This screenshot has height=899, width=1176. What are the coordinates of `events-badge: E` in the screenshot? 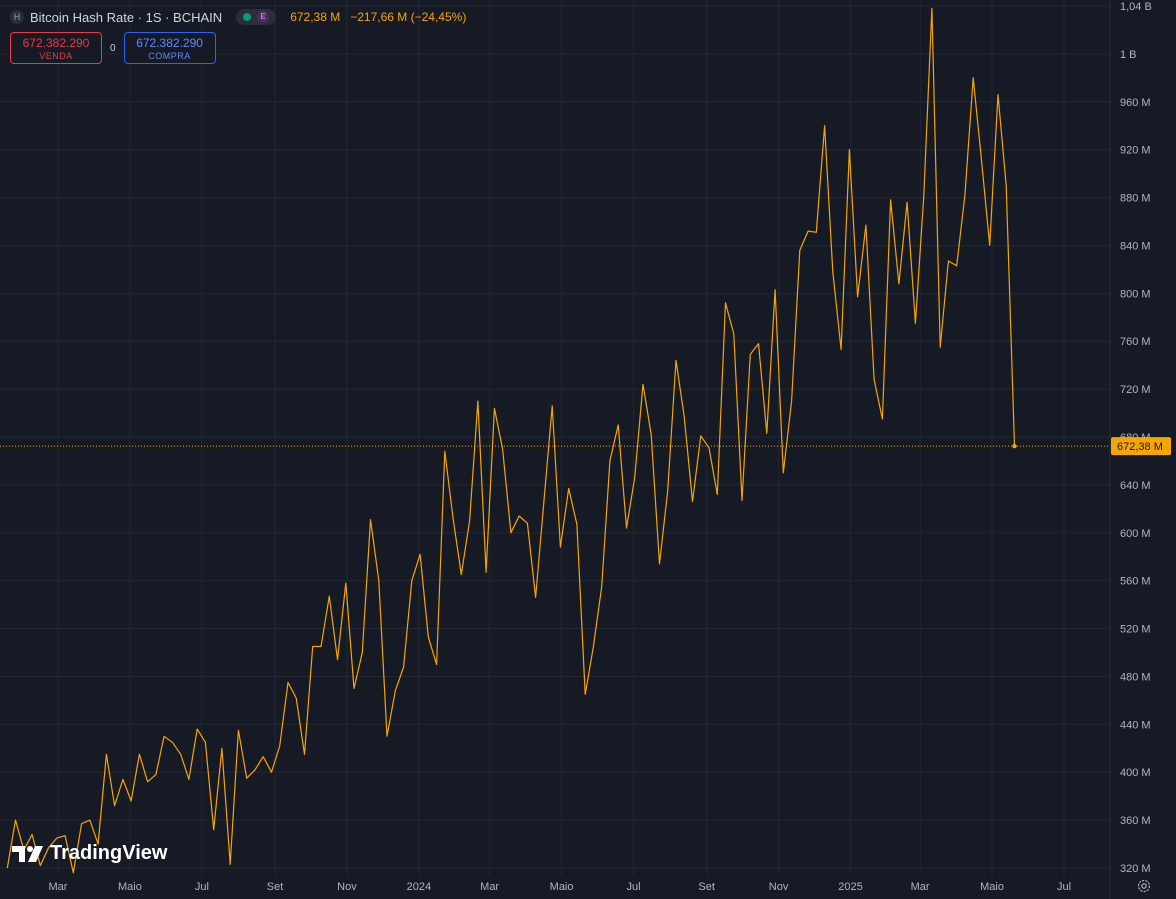 It's located at (263, 17).